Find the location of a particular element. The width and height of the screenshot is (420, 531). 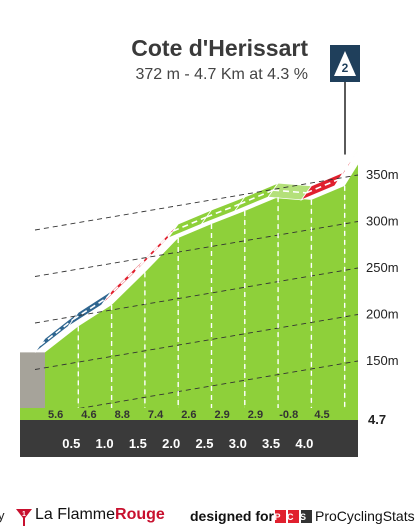

flamme-rouge-logo-icon: 1 is located at coordinates (24, 517).